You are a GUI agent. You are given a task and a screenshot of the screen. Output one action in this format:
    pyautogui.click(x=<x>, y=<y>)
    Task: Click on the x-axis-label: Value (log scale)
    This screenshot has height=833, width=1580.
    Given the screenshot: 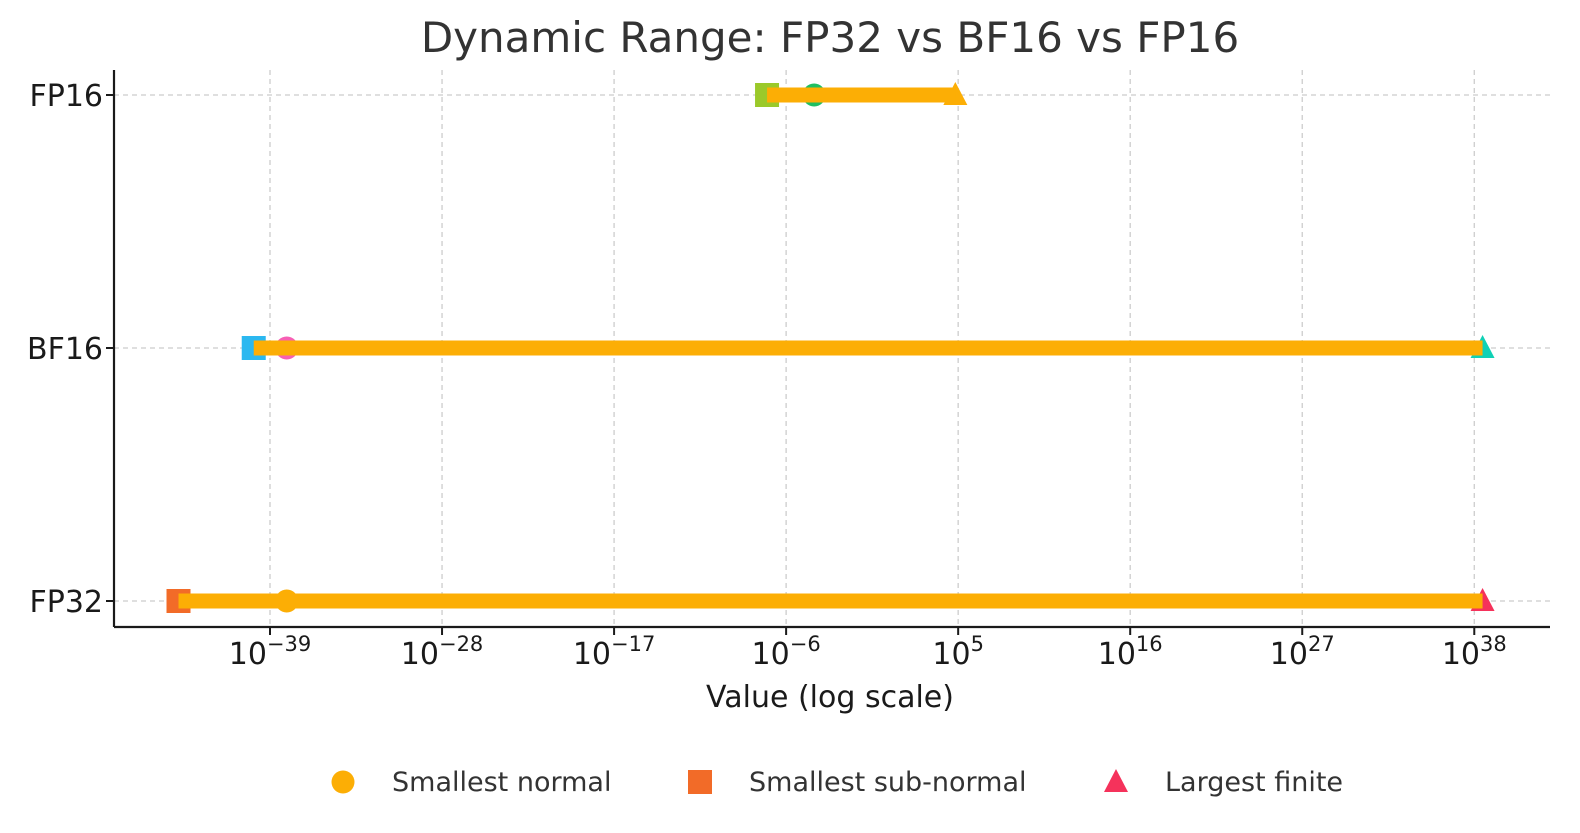 What is the action you would take?
    pyautogui.click(x=830, y=697)
    